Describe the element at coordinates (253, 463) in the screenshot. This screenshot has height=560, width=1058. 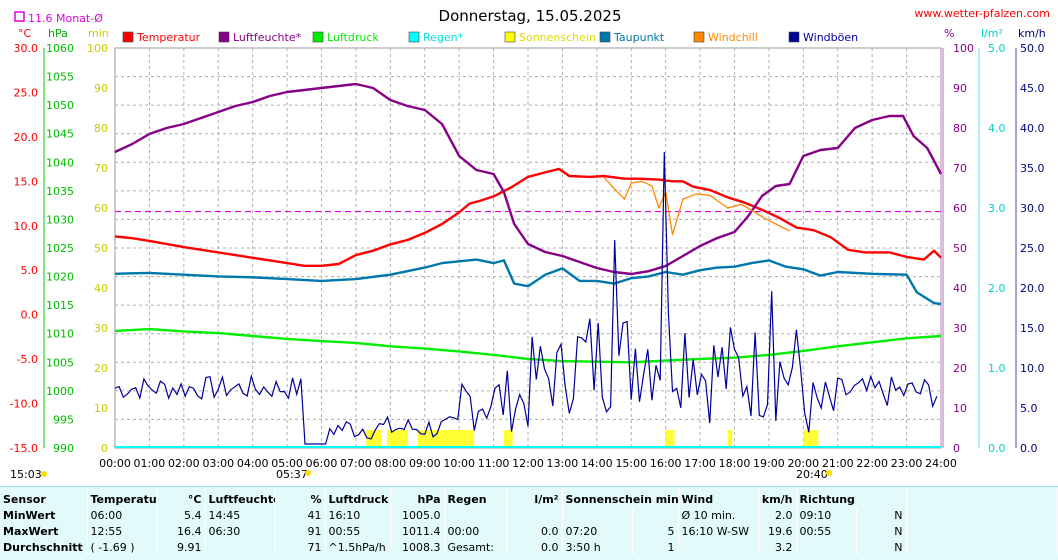
I see `x-tick-label: 04:00` at that location.